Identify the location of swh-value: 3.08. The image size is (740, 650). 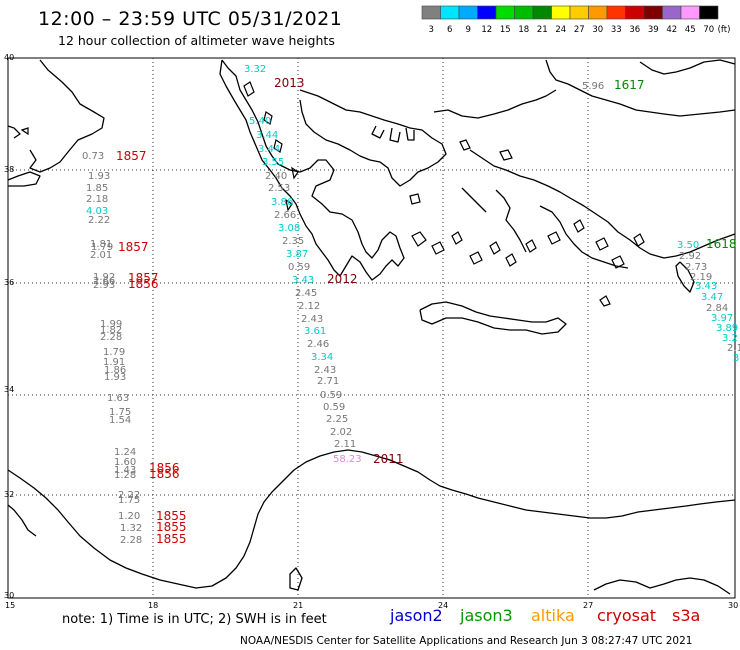
(289, 228).